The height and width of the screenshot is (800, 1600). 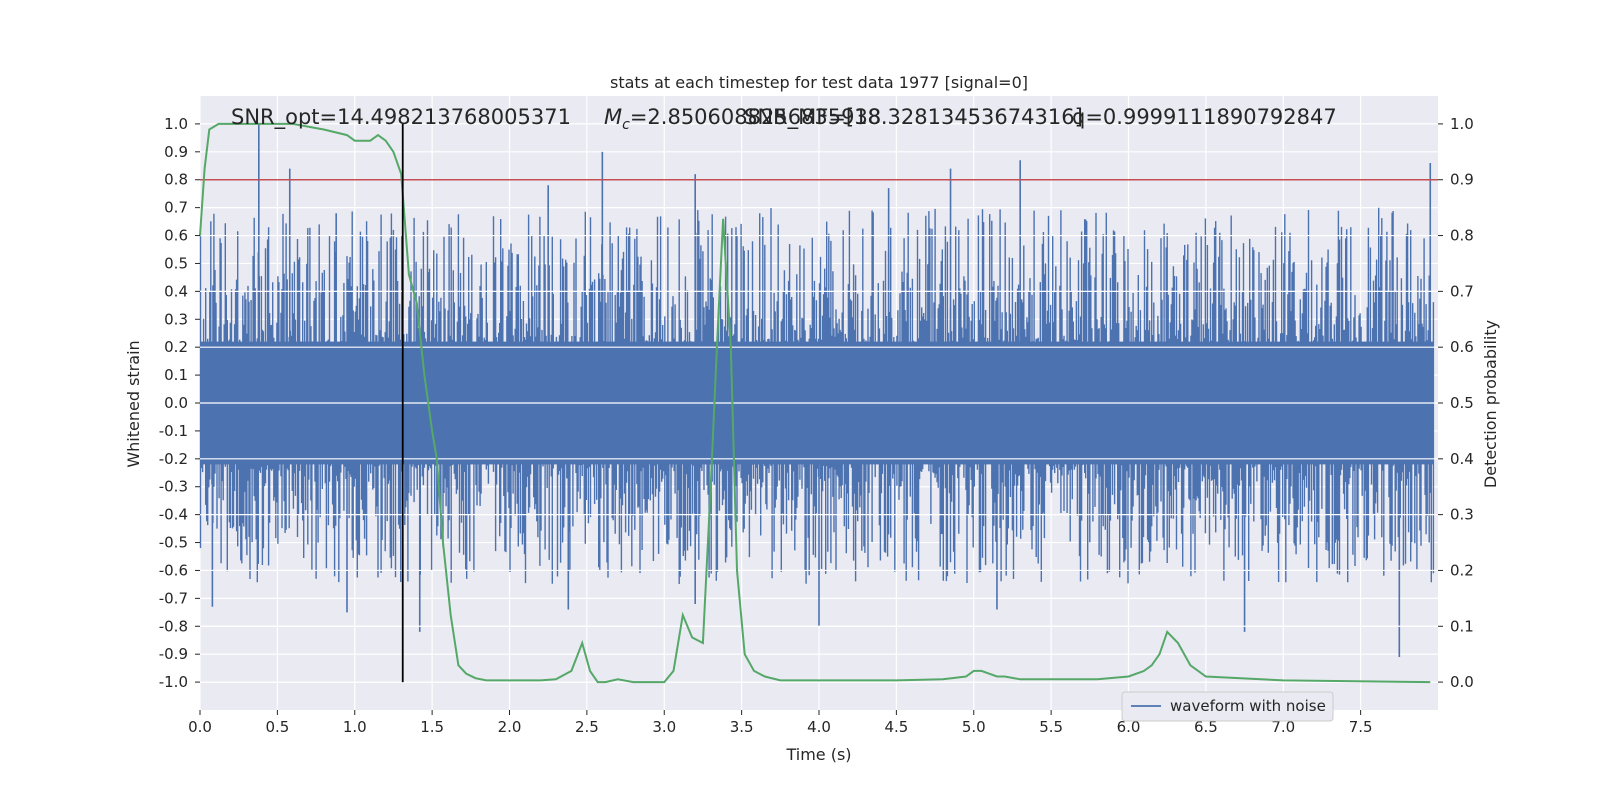 What do you see at coordinates (896, 727) in the screenshot?
I see `x-tick-label: 4.5` at bounding box center [896, 727].